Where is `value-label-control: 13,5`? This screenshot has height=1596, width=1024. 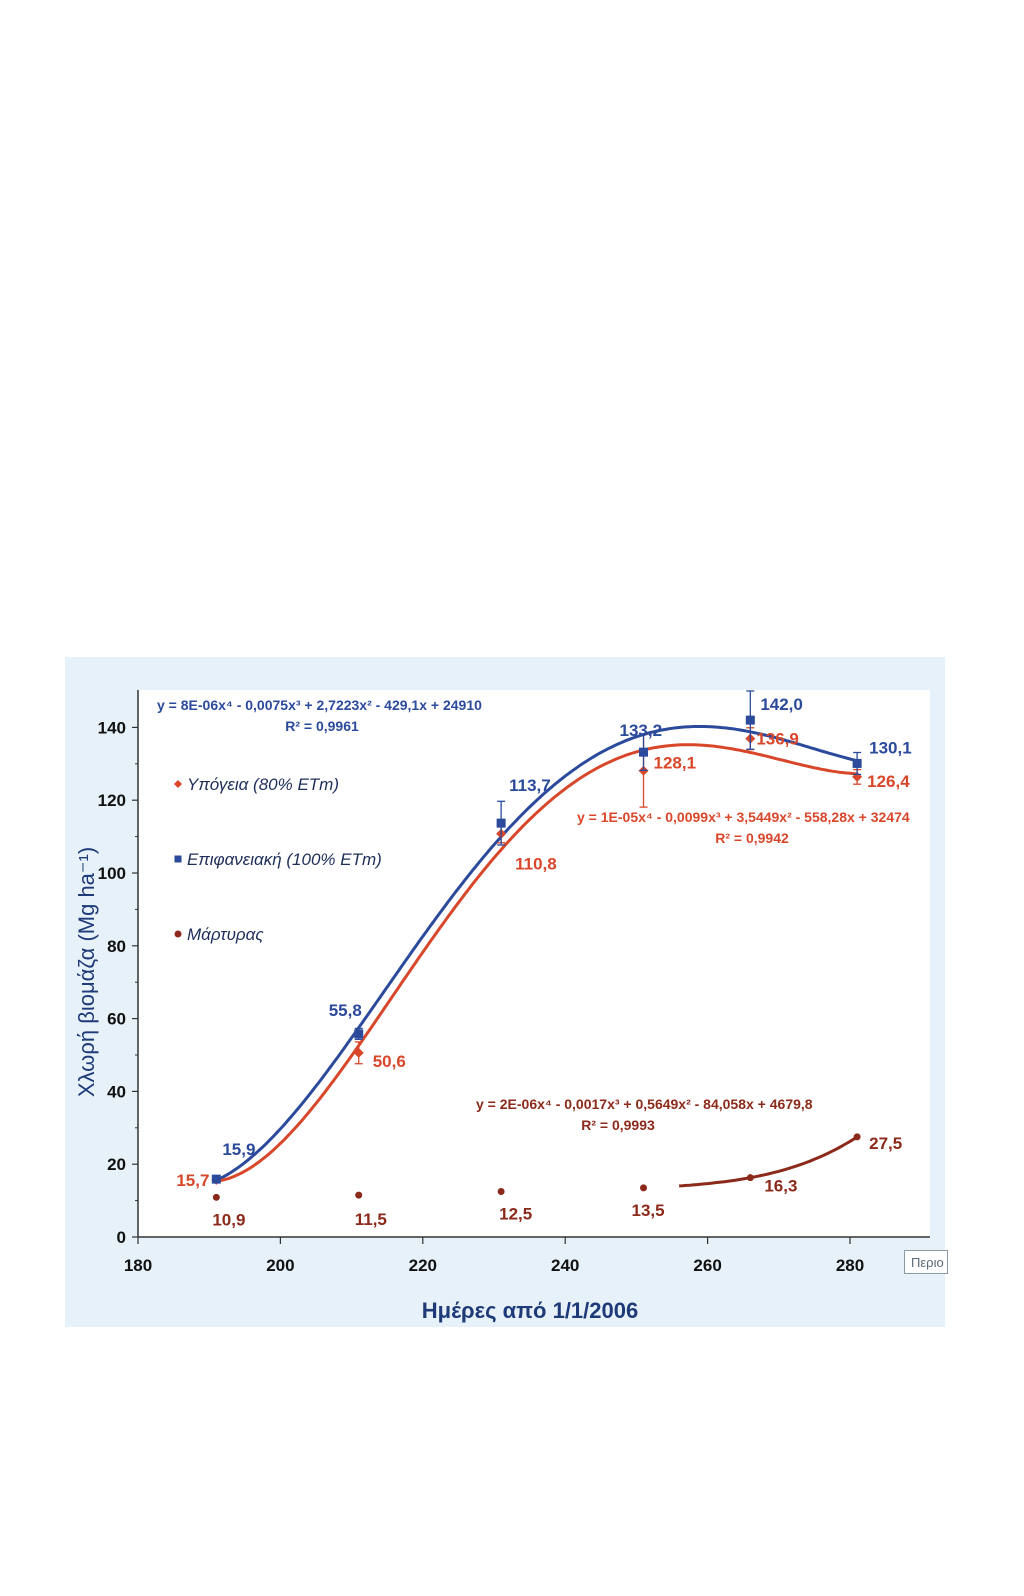 value-label-control: 13,5 is located at coordinates (648, 1210).